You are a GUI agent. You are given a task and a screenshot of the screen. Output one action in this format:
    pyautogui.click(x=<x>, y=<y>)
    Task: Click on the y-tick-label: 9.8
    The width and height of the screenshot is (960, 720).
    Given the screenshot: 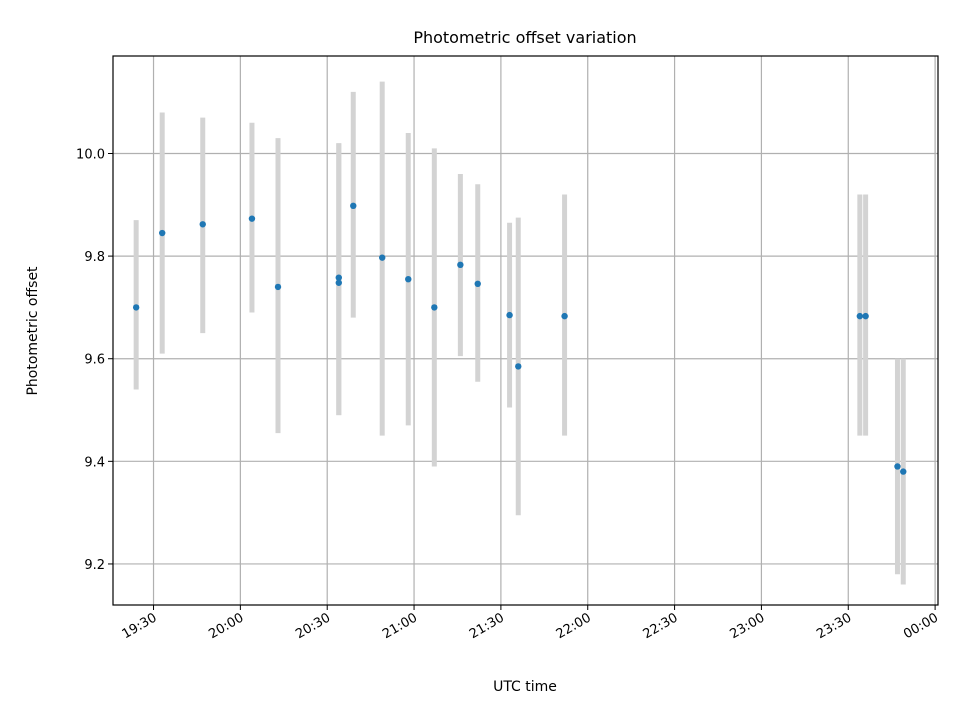 What is the action you would take?
    pyautogui.click(x=94, y=257)
    